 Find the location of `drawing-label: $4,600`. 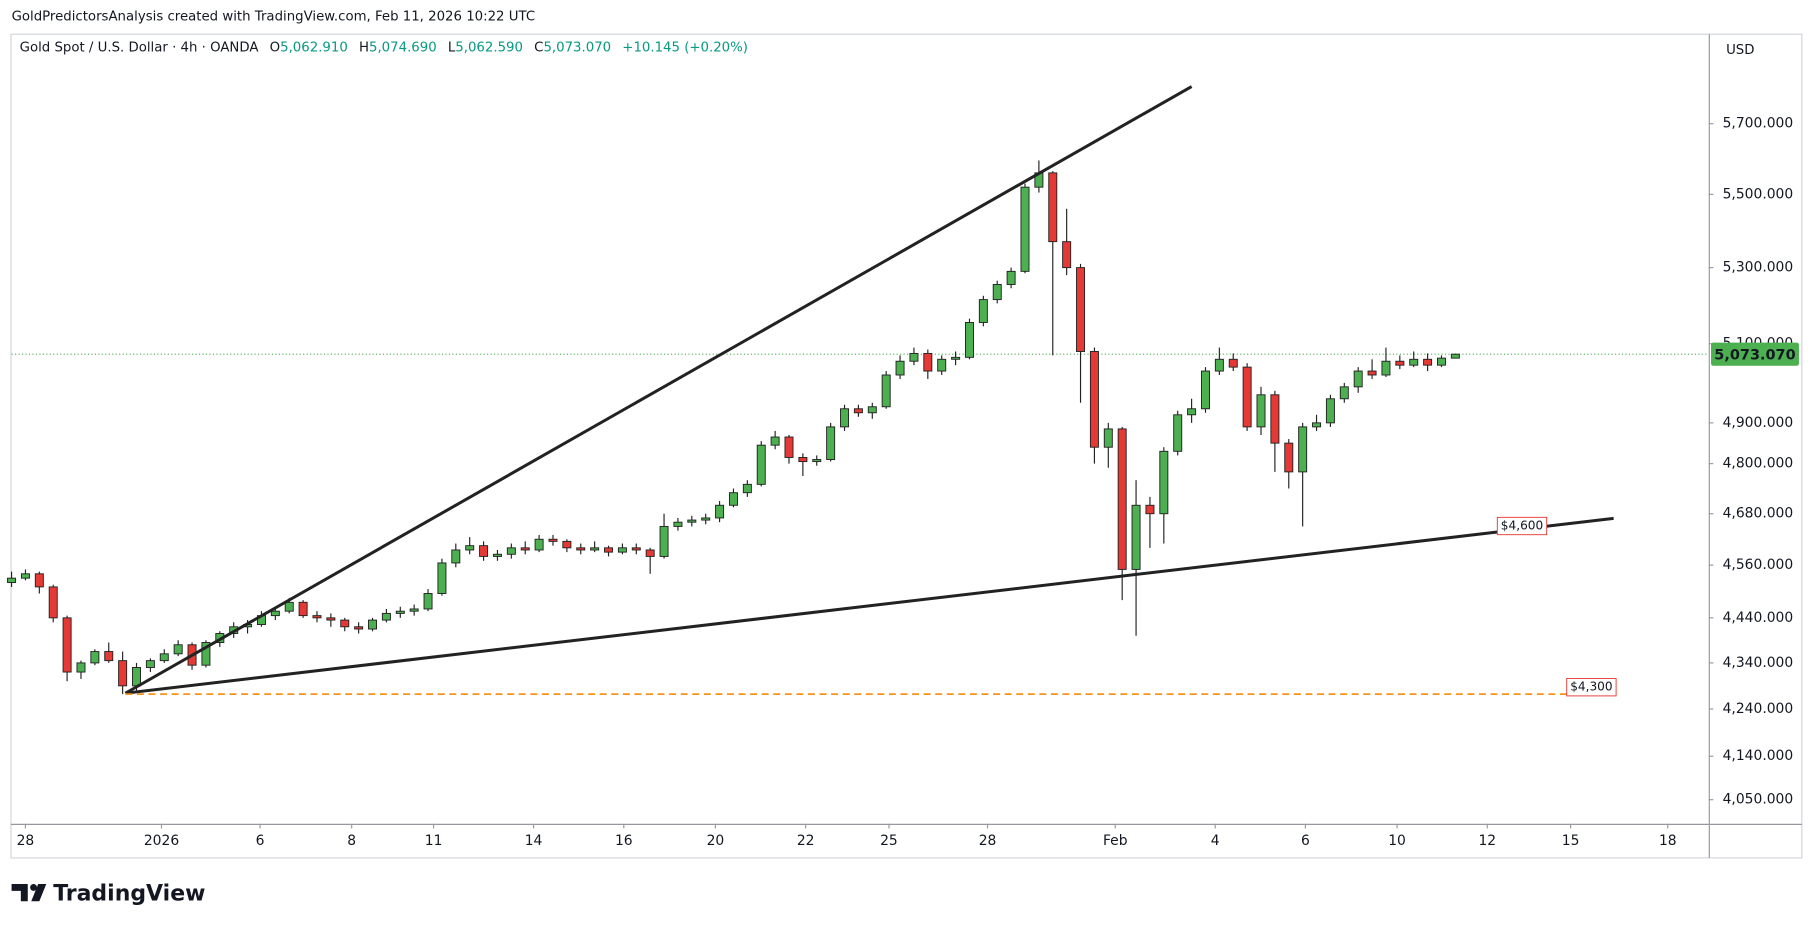

drawing-label: $4,600 is located at coordinates (1522, 526).